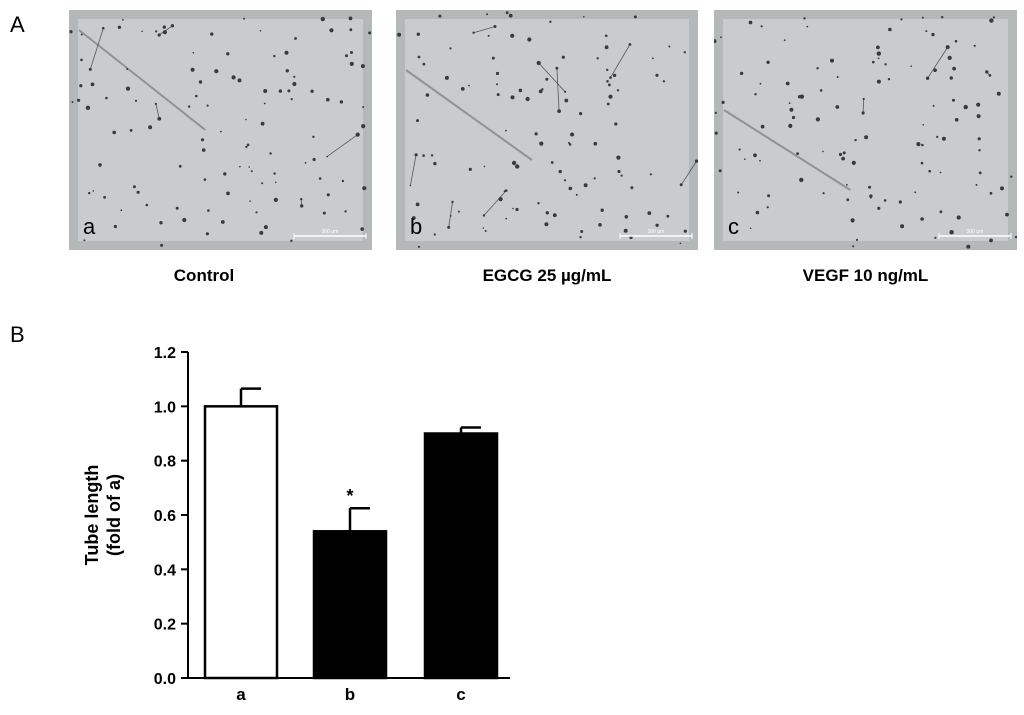  What do you see at coordinates (547, 130) in the screenshot?
I see `micrograph-background` at bounding box center [547, 130].